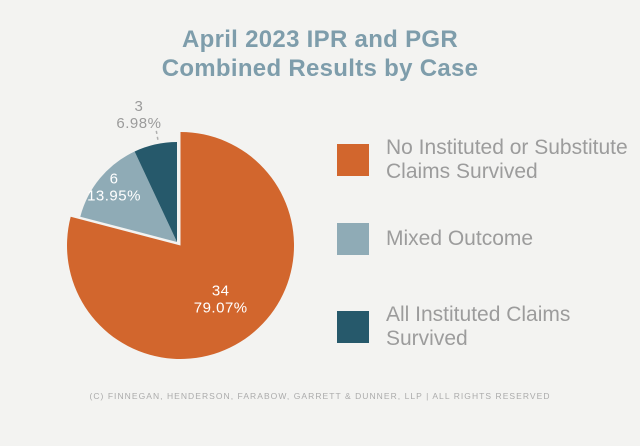 Image resolution: width=640 pixels, height=446 pixels. What do you see at coordinates (138, 115) in the screenshot?
I see `pie-slice-label-2: 3 6.98%` at bounding box center [138, 115].